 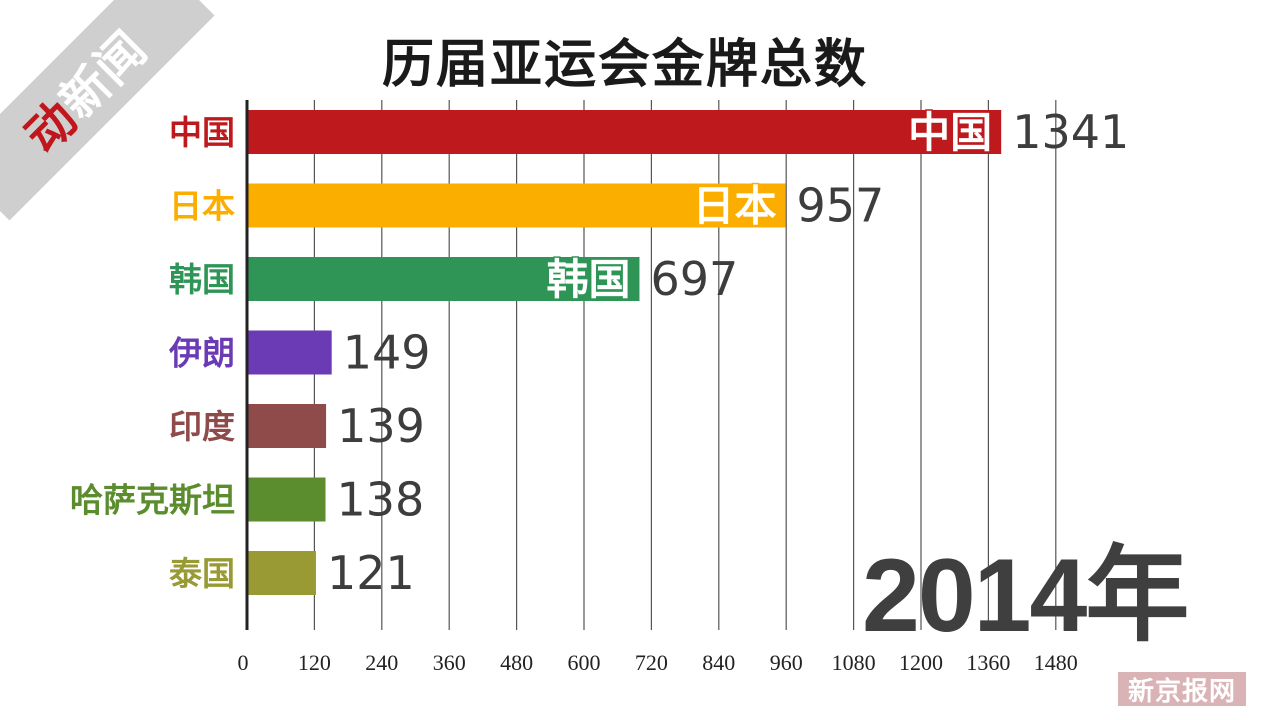 What do you see at coordinates (841, 206) in the screenshot?
I see `value-label: 957` at bounding box center [841, 206].